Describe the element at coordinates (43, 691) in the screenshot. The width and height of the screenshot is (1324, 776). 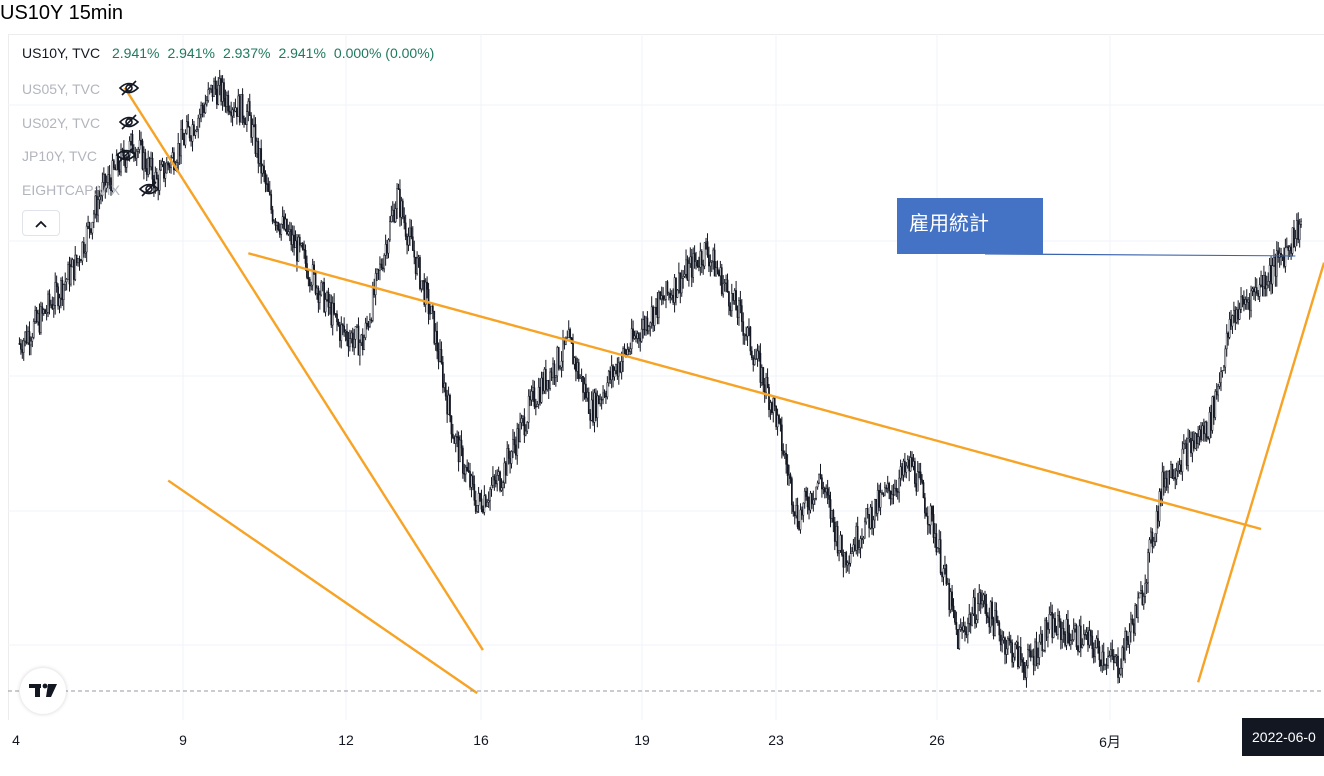
I see `tradingview-logo` at that location.